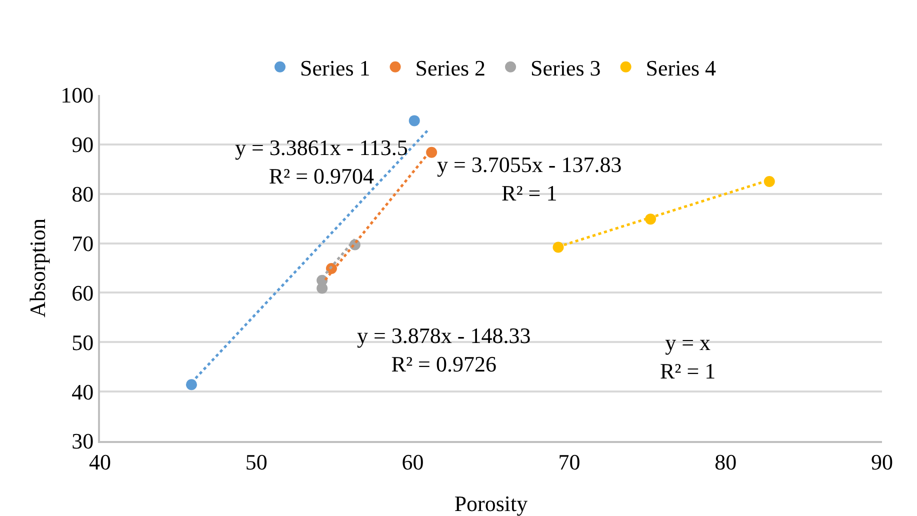  I want to click on y-axis-title: Absorption, so click(37, 268).